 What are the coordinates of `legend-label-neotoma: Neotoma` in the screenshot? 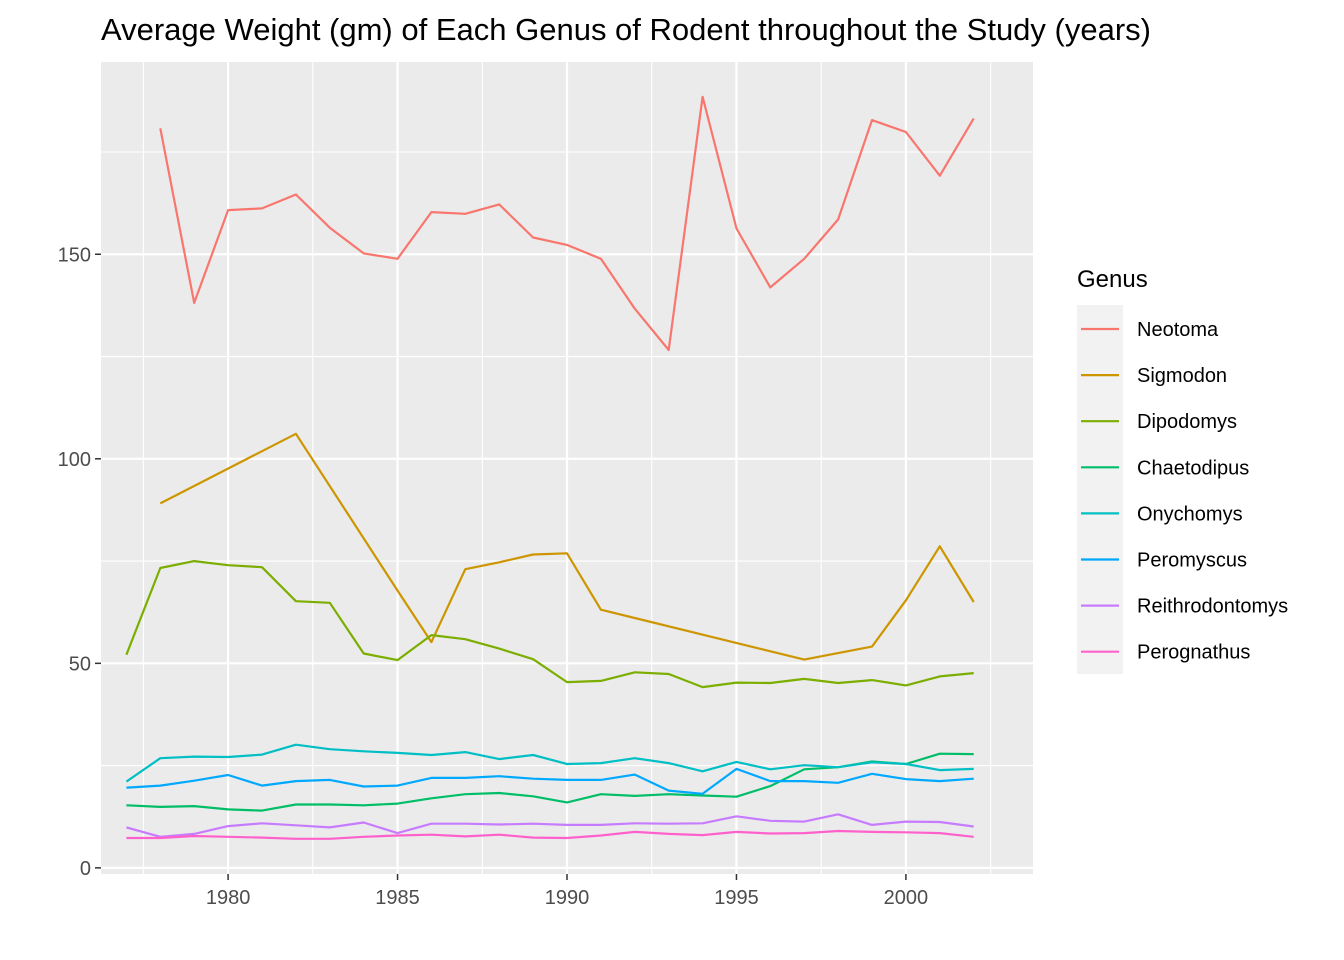 It's located at (1178, 330).